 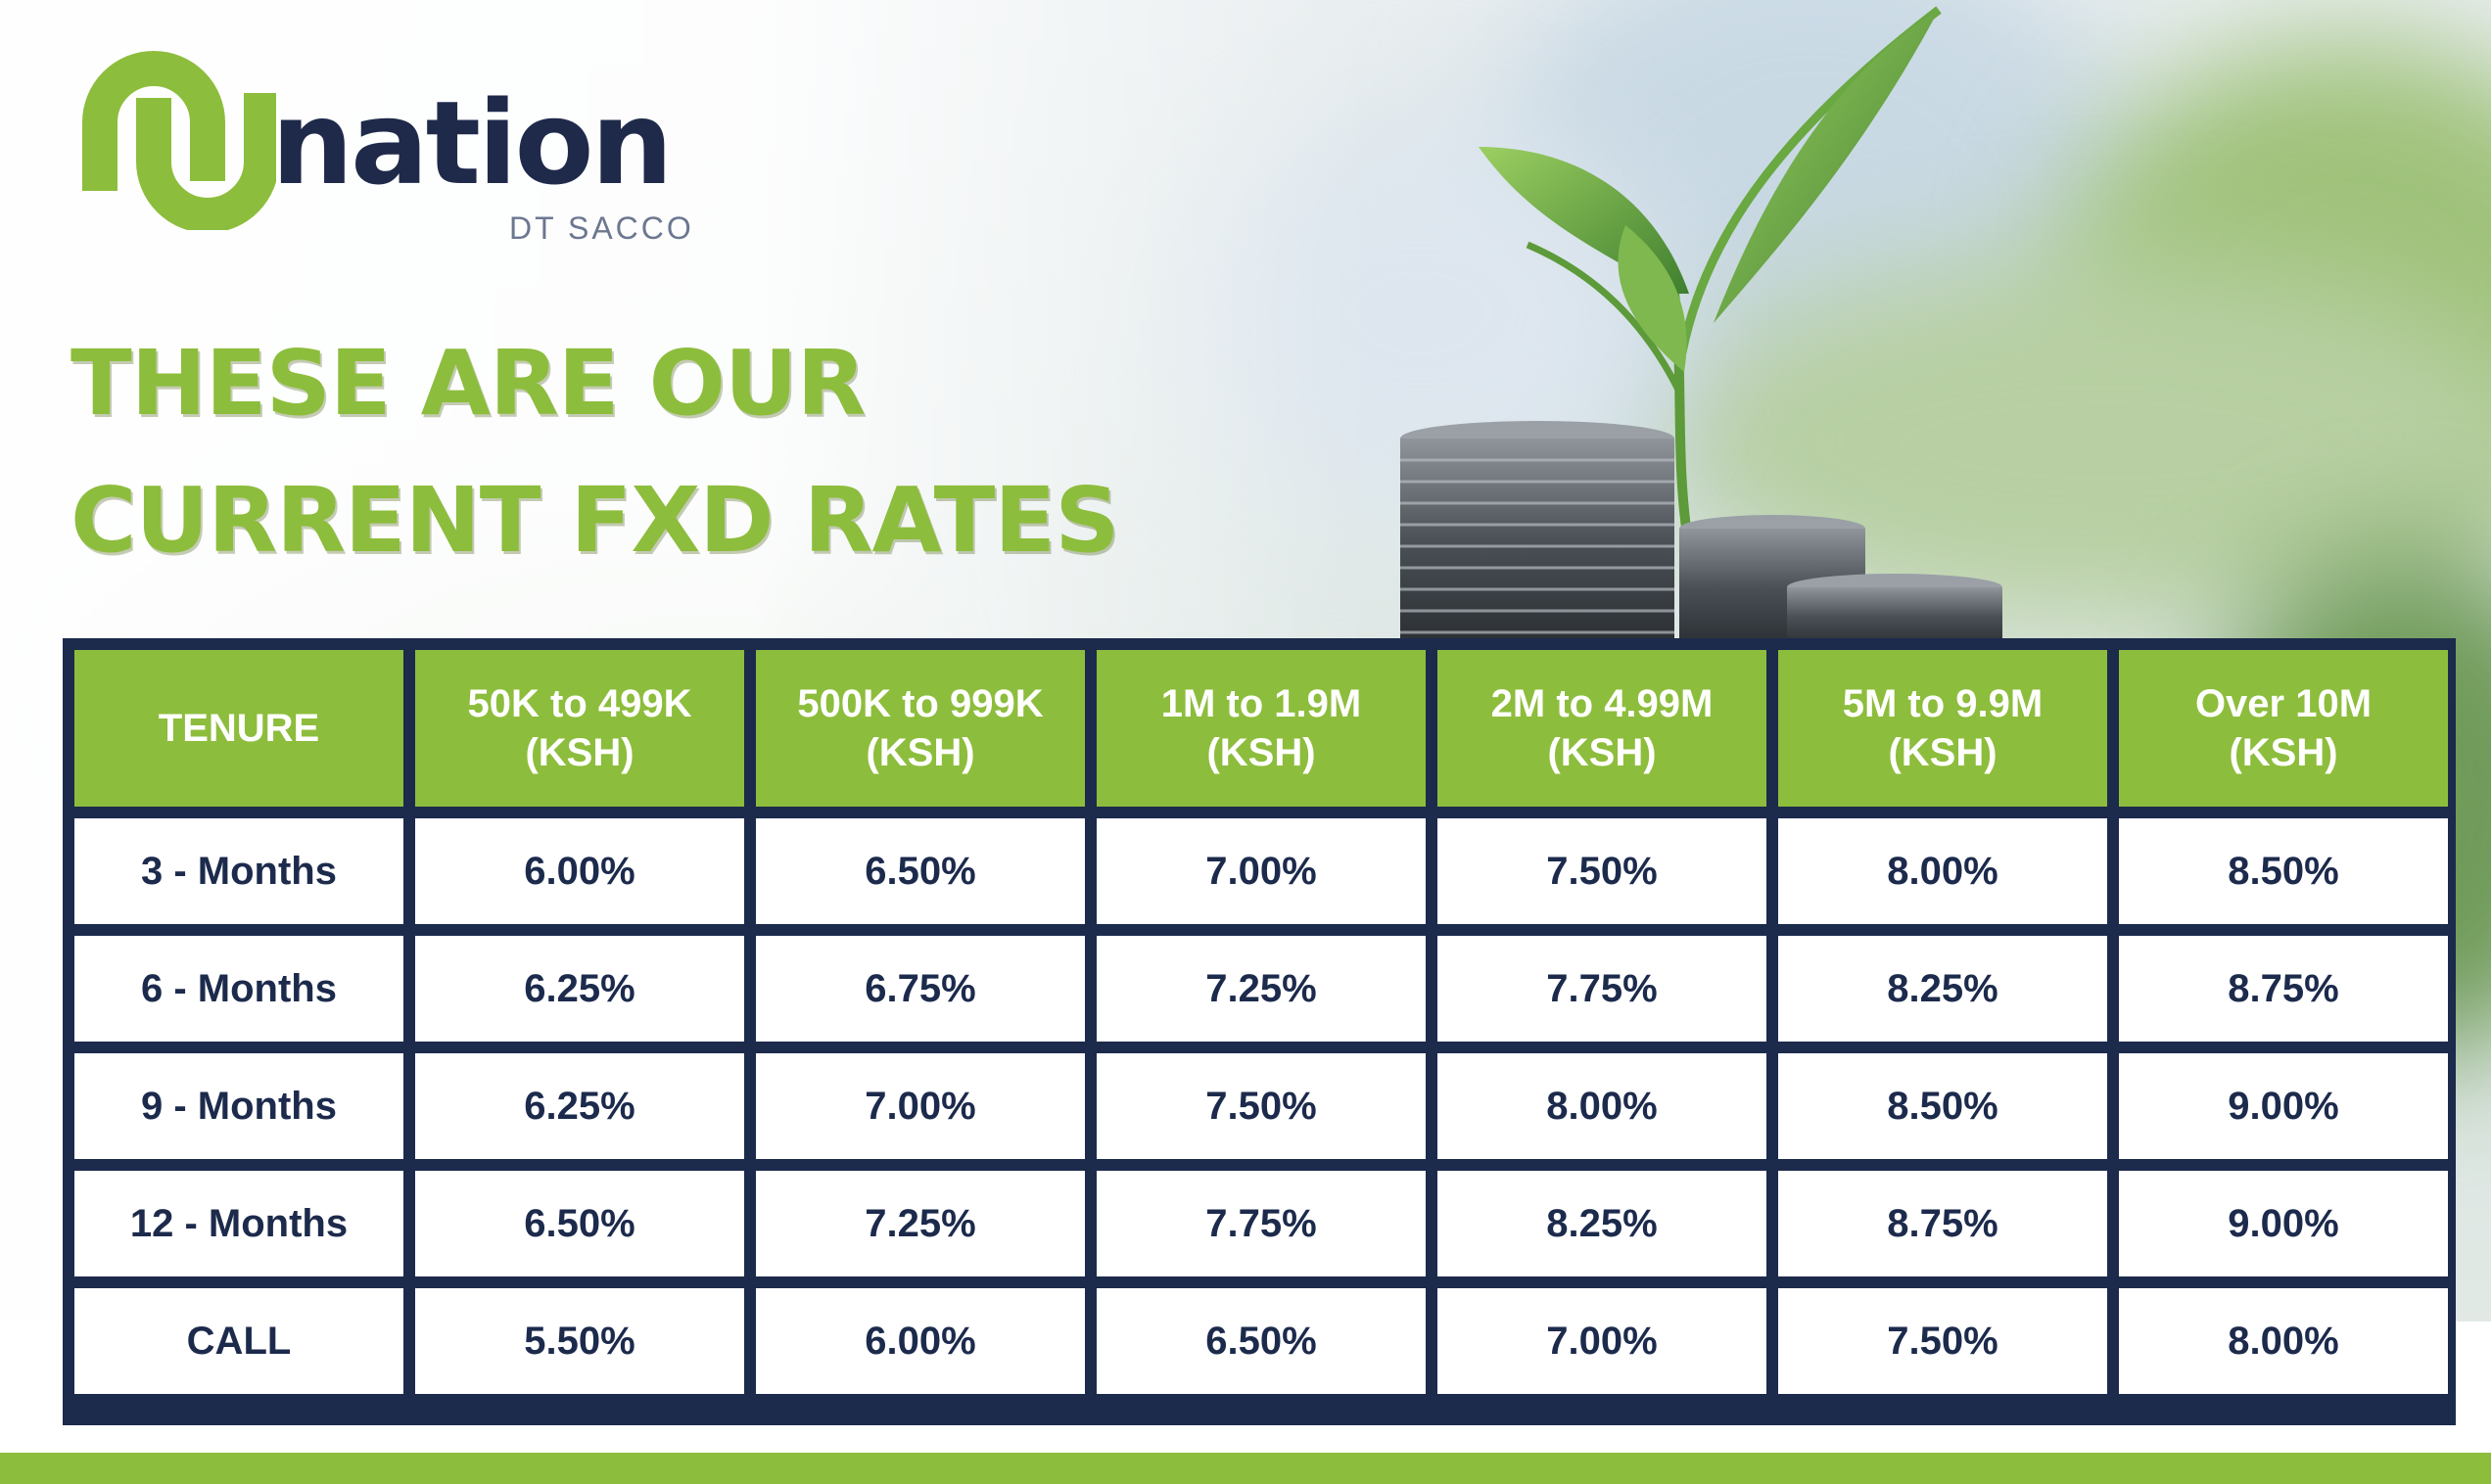 What do you see at coordinates (1261, 728) in the screenshot?
I see `header-column: 1M to 1.9M (KSH)` at bounding box center [1261, 728].